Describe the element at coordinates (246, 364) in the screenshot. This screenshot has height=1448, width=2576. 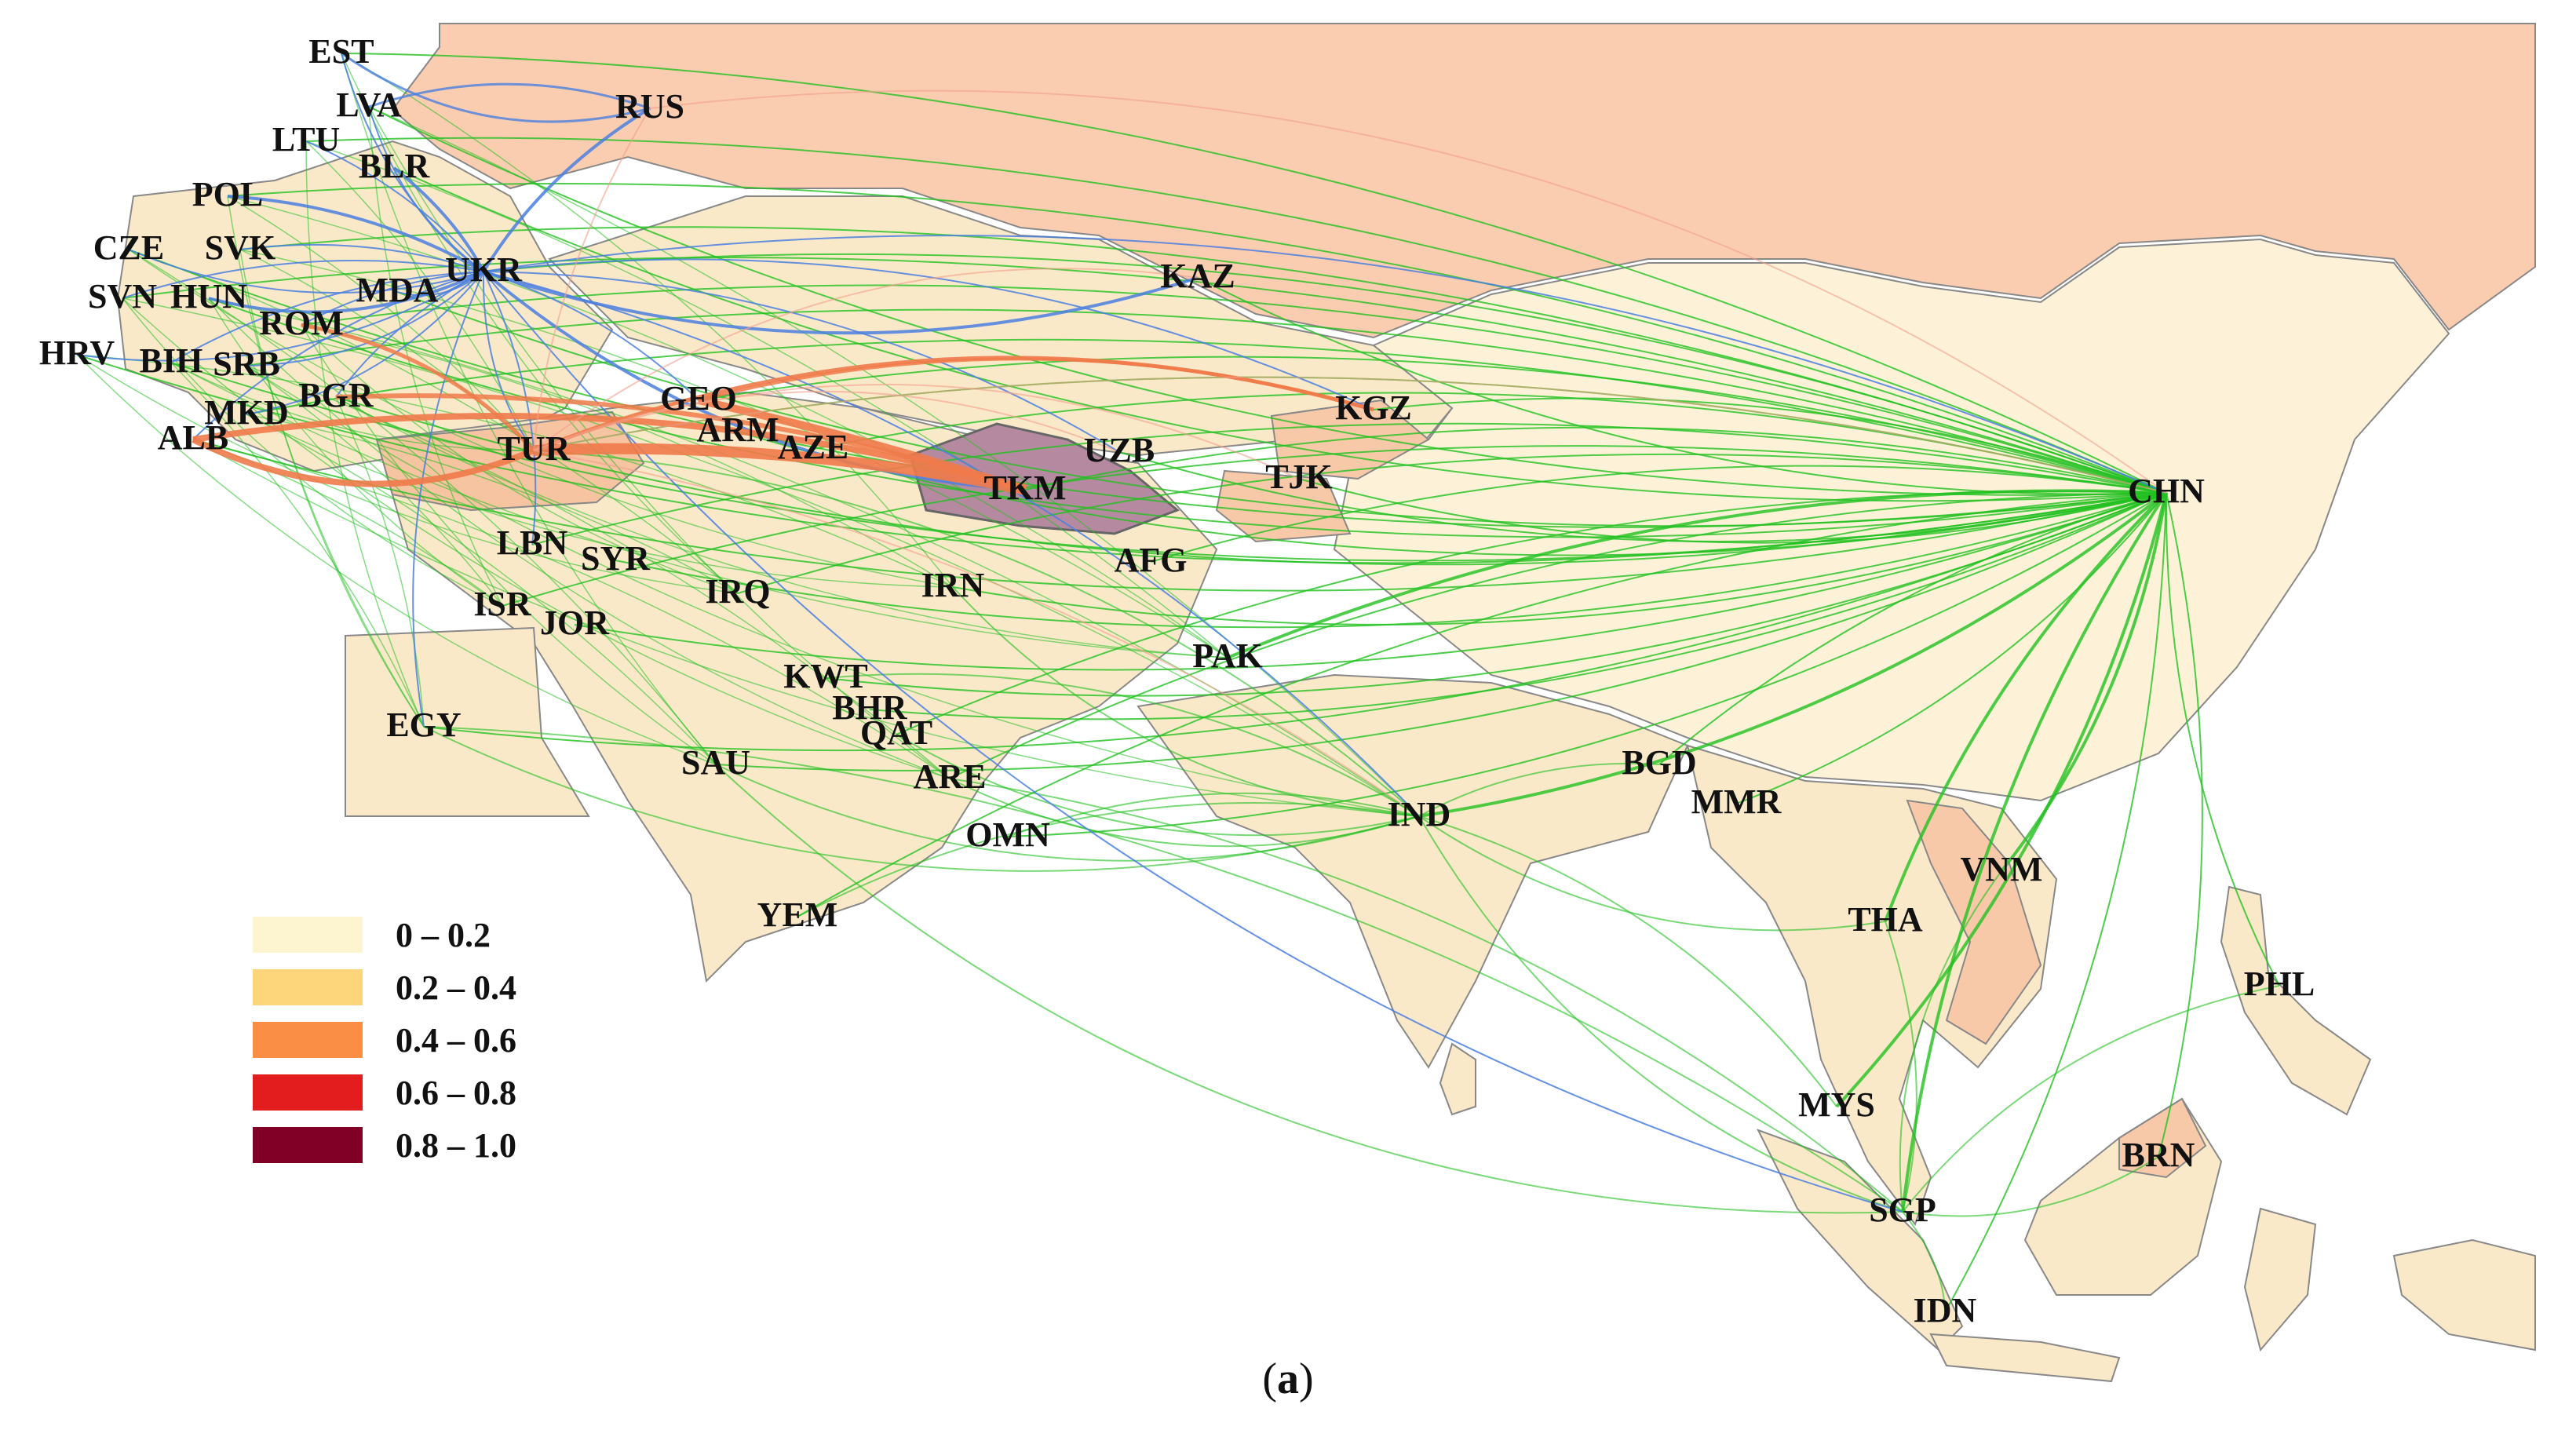
I see `country-label-srb: SRB` at that location.